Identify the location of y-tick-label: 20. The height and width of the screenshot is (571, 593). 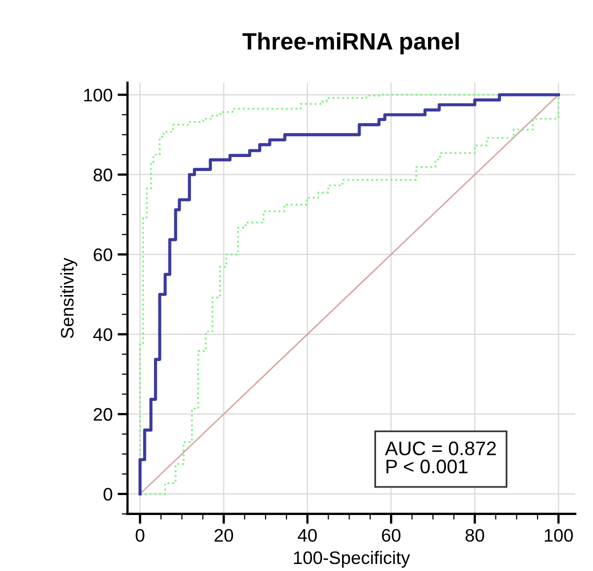
(103, 414).